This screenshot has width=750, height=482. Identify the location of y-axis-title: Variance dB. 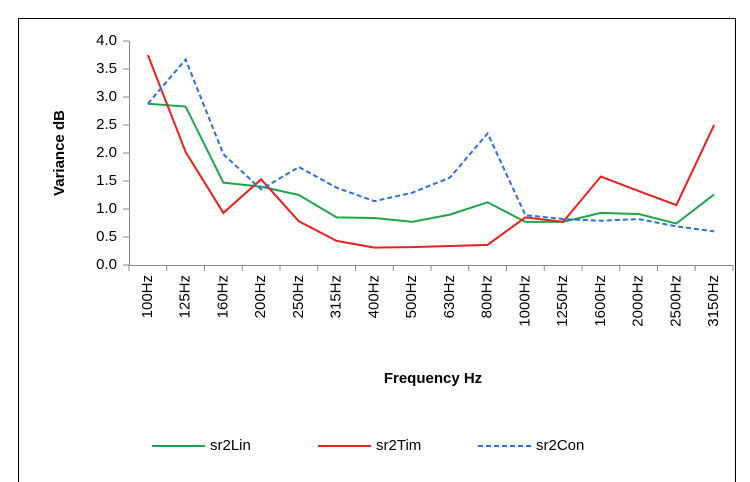
(59, 153).